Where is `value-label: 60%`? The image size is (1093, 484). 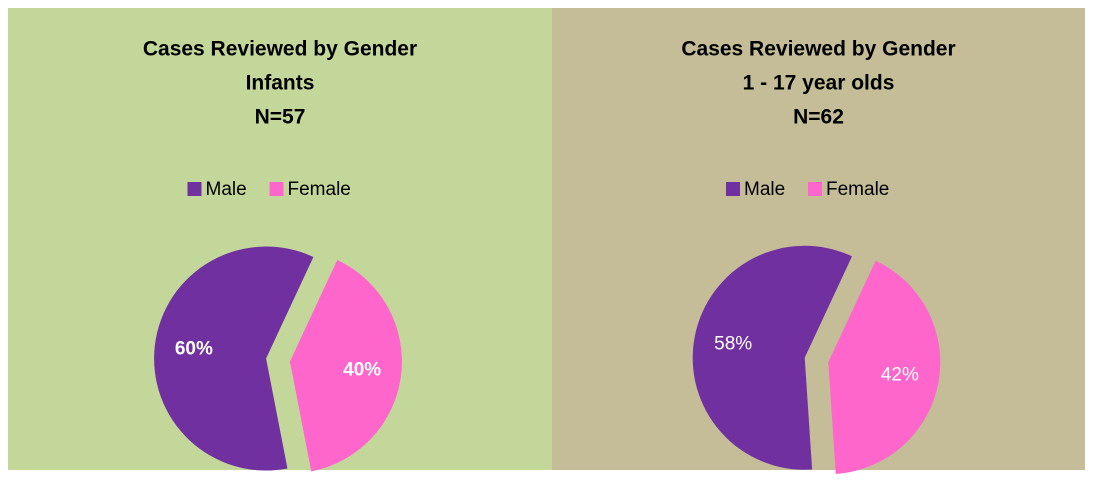 value-label: 60% is located at coordinates (194, 349).